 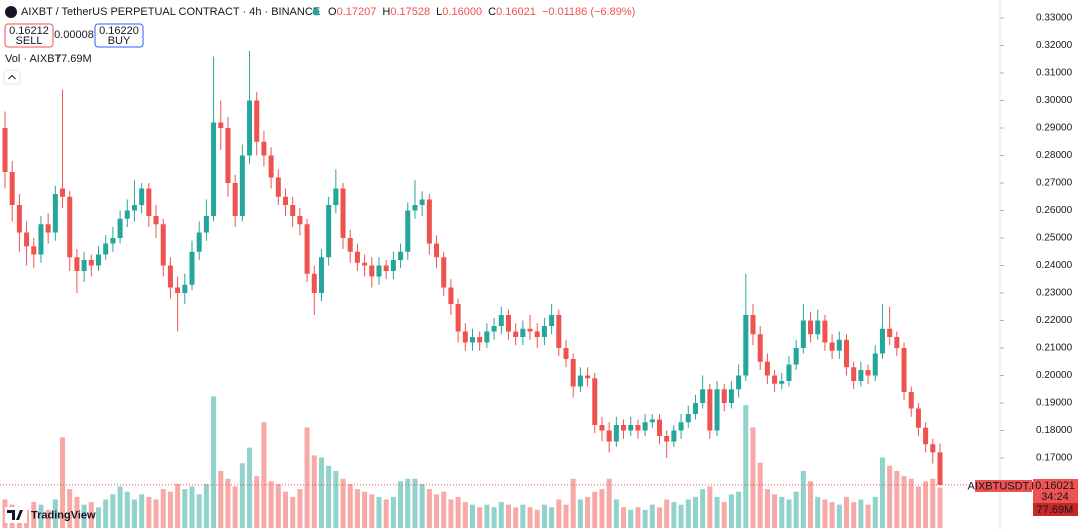 I want to click on logo-text: TradingView, so click(x=63, y=515).